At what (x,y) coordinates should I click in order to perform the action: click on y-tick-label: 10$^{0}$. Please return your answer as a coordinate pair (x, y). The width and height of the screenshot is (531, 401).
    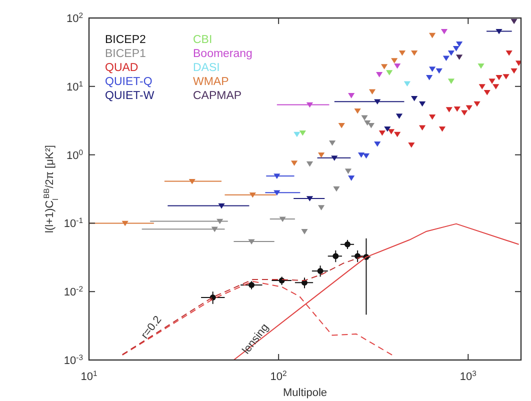
    Looking at the image, I should click on (74, 154).